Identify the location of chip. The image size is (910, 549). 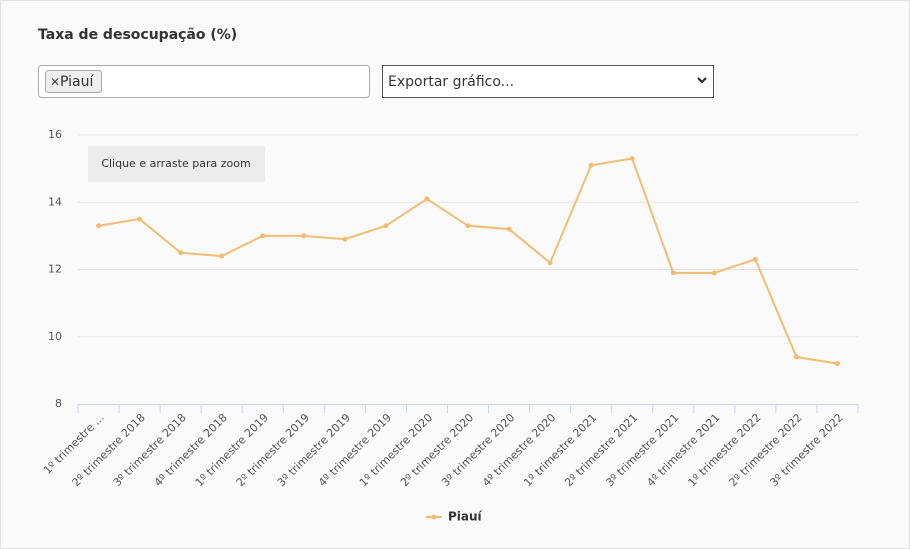
(73, 81).